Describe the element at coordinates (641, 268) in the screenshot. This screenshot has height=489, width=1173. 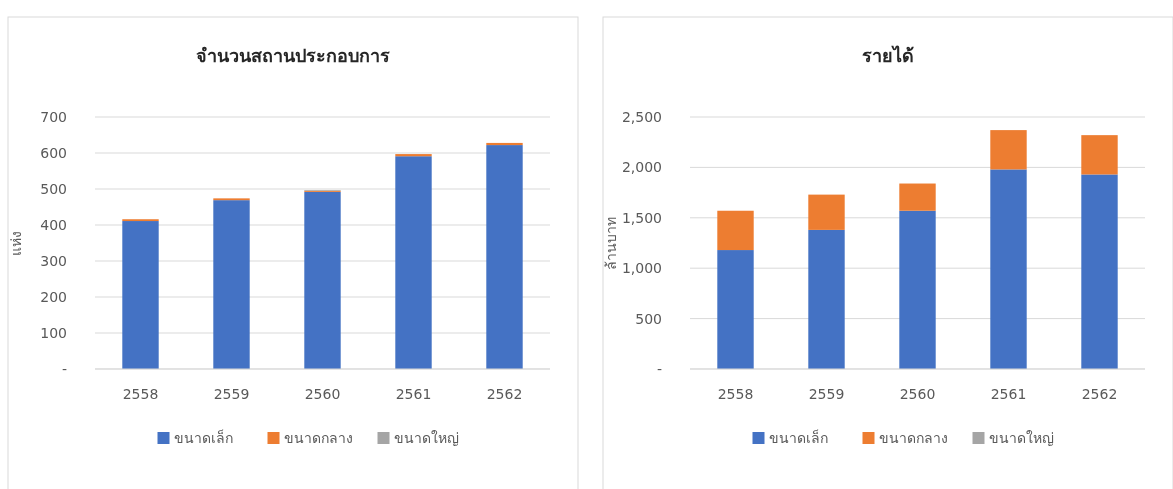
I see `y-tick-label: 1,000` at that location.